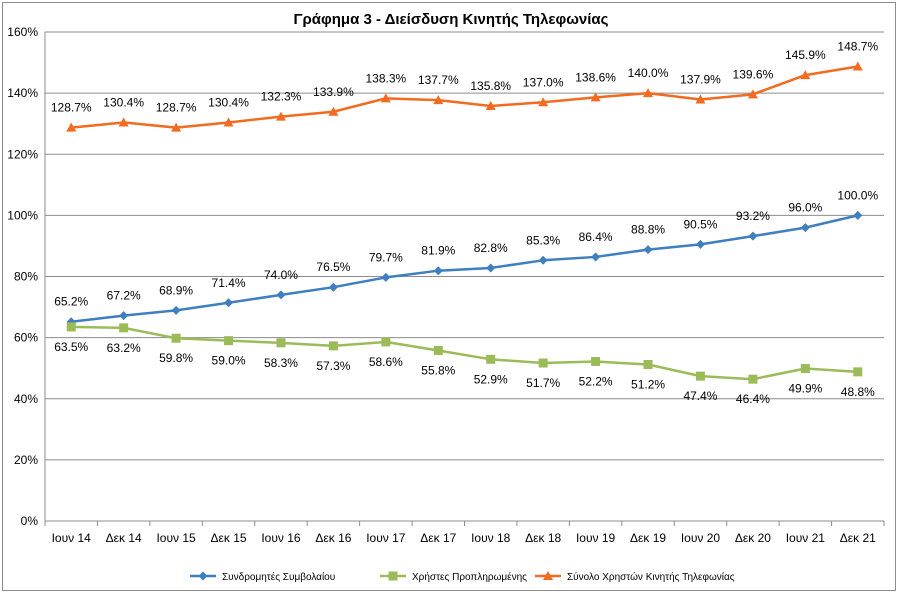 The height and width of the screenshot is (595, 900). I want to click on data-label: 51.7%, so click(543, 383).